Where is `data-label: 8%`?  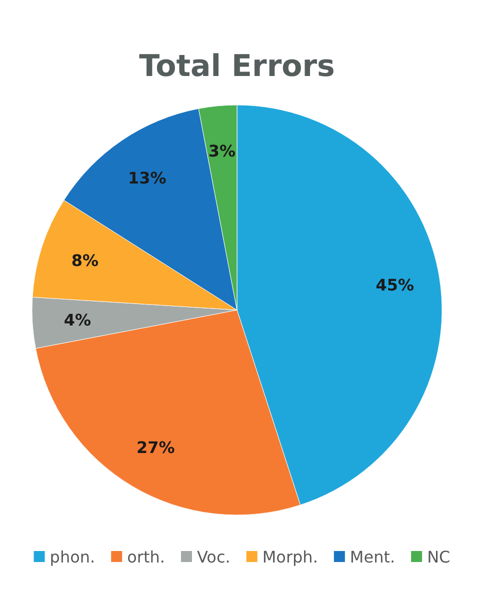
data-label: 8% is located at coordinates (85, 260).